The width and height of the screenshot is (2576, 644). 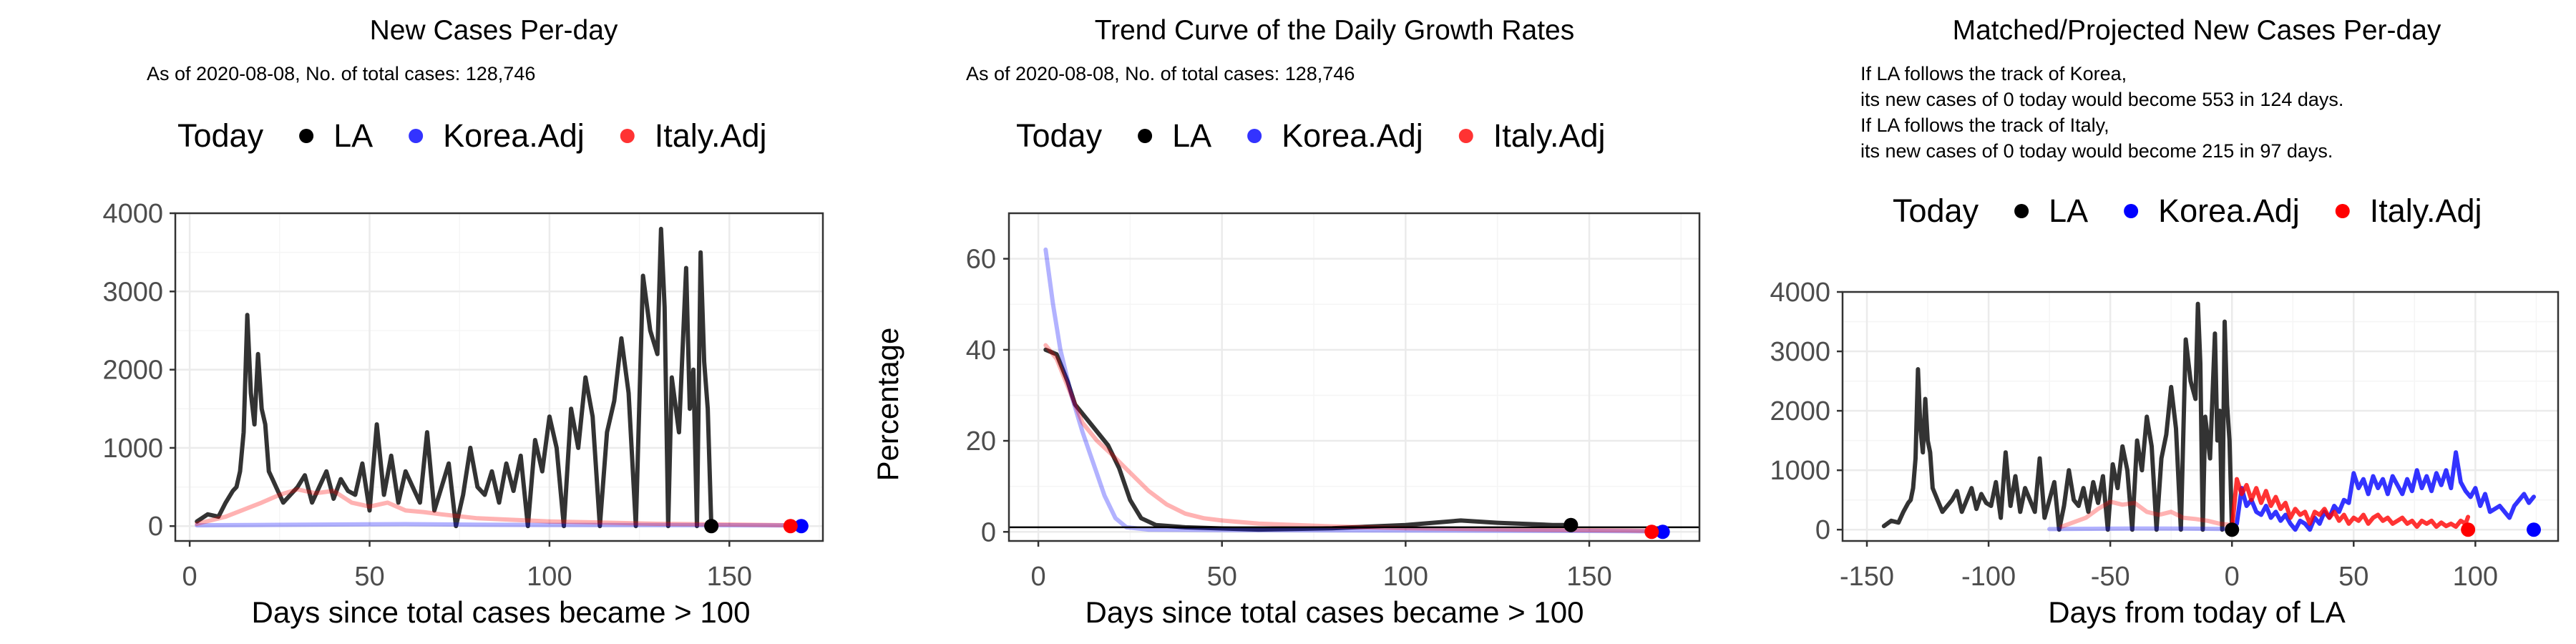 What do you see at coordinates (2197, 30) in the screenshot?
I see `chart-title: Matched/Projected New Cases Per-day` at bounding box center [2197, 30].